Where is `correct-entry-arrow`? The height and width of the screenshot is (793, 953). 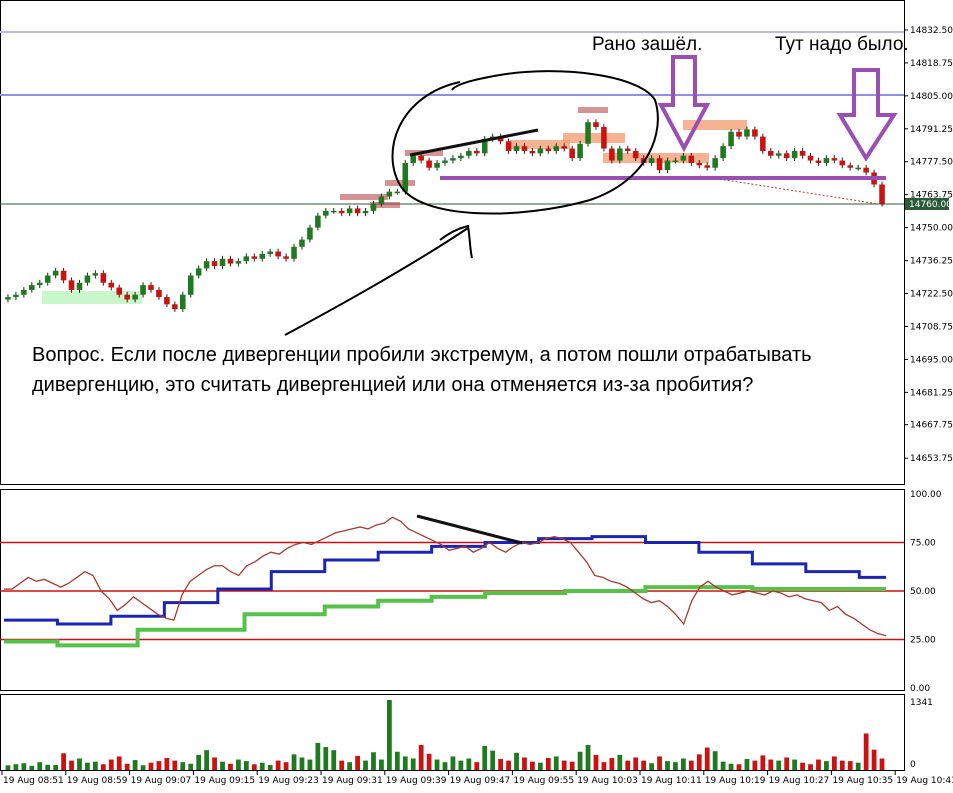 correct-entry-arrow is located at coordinates (867, 115).